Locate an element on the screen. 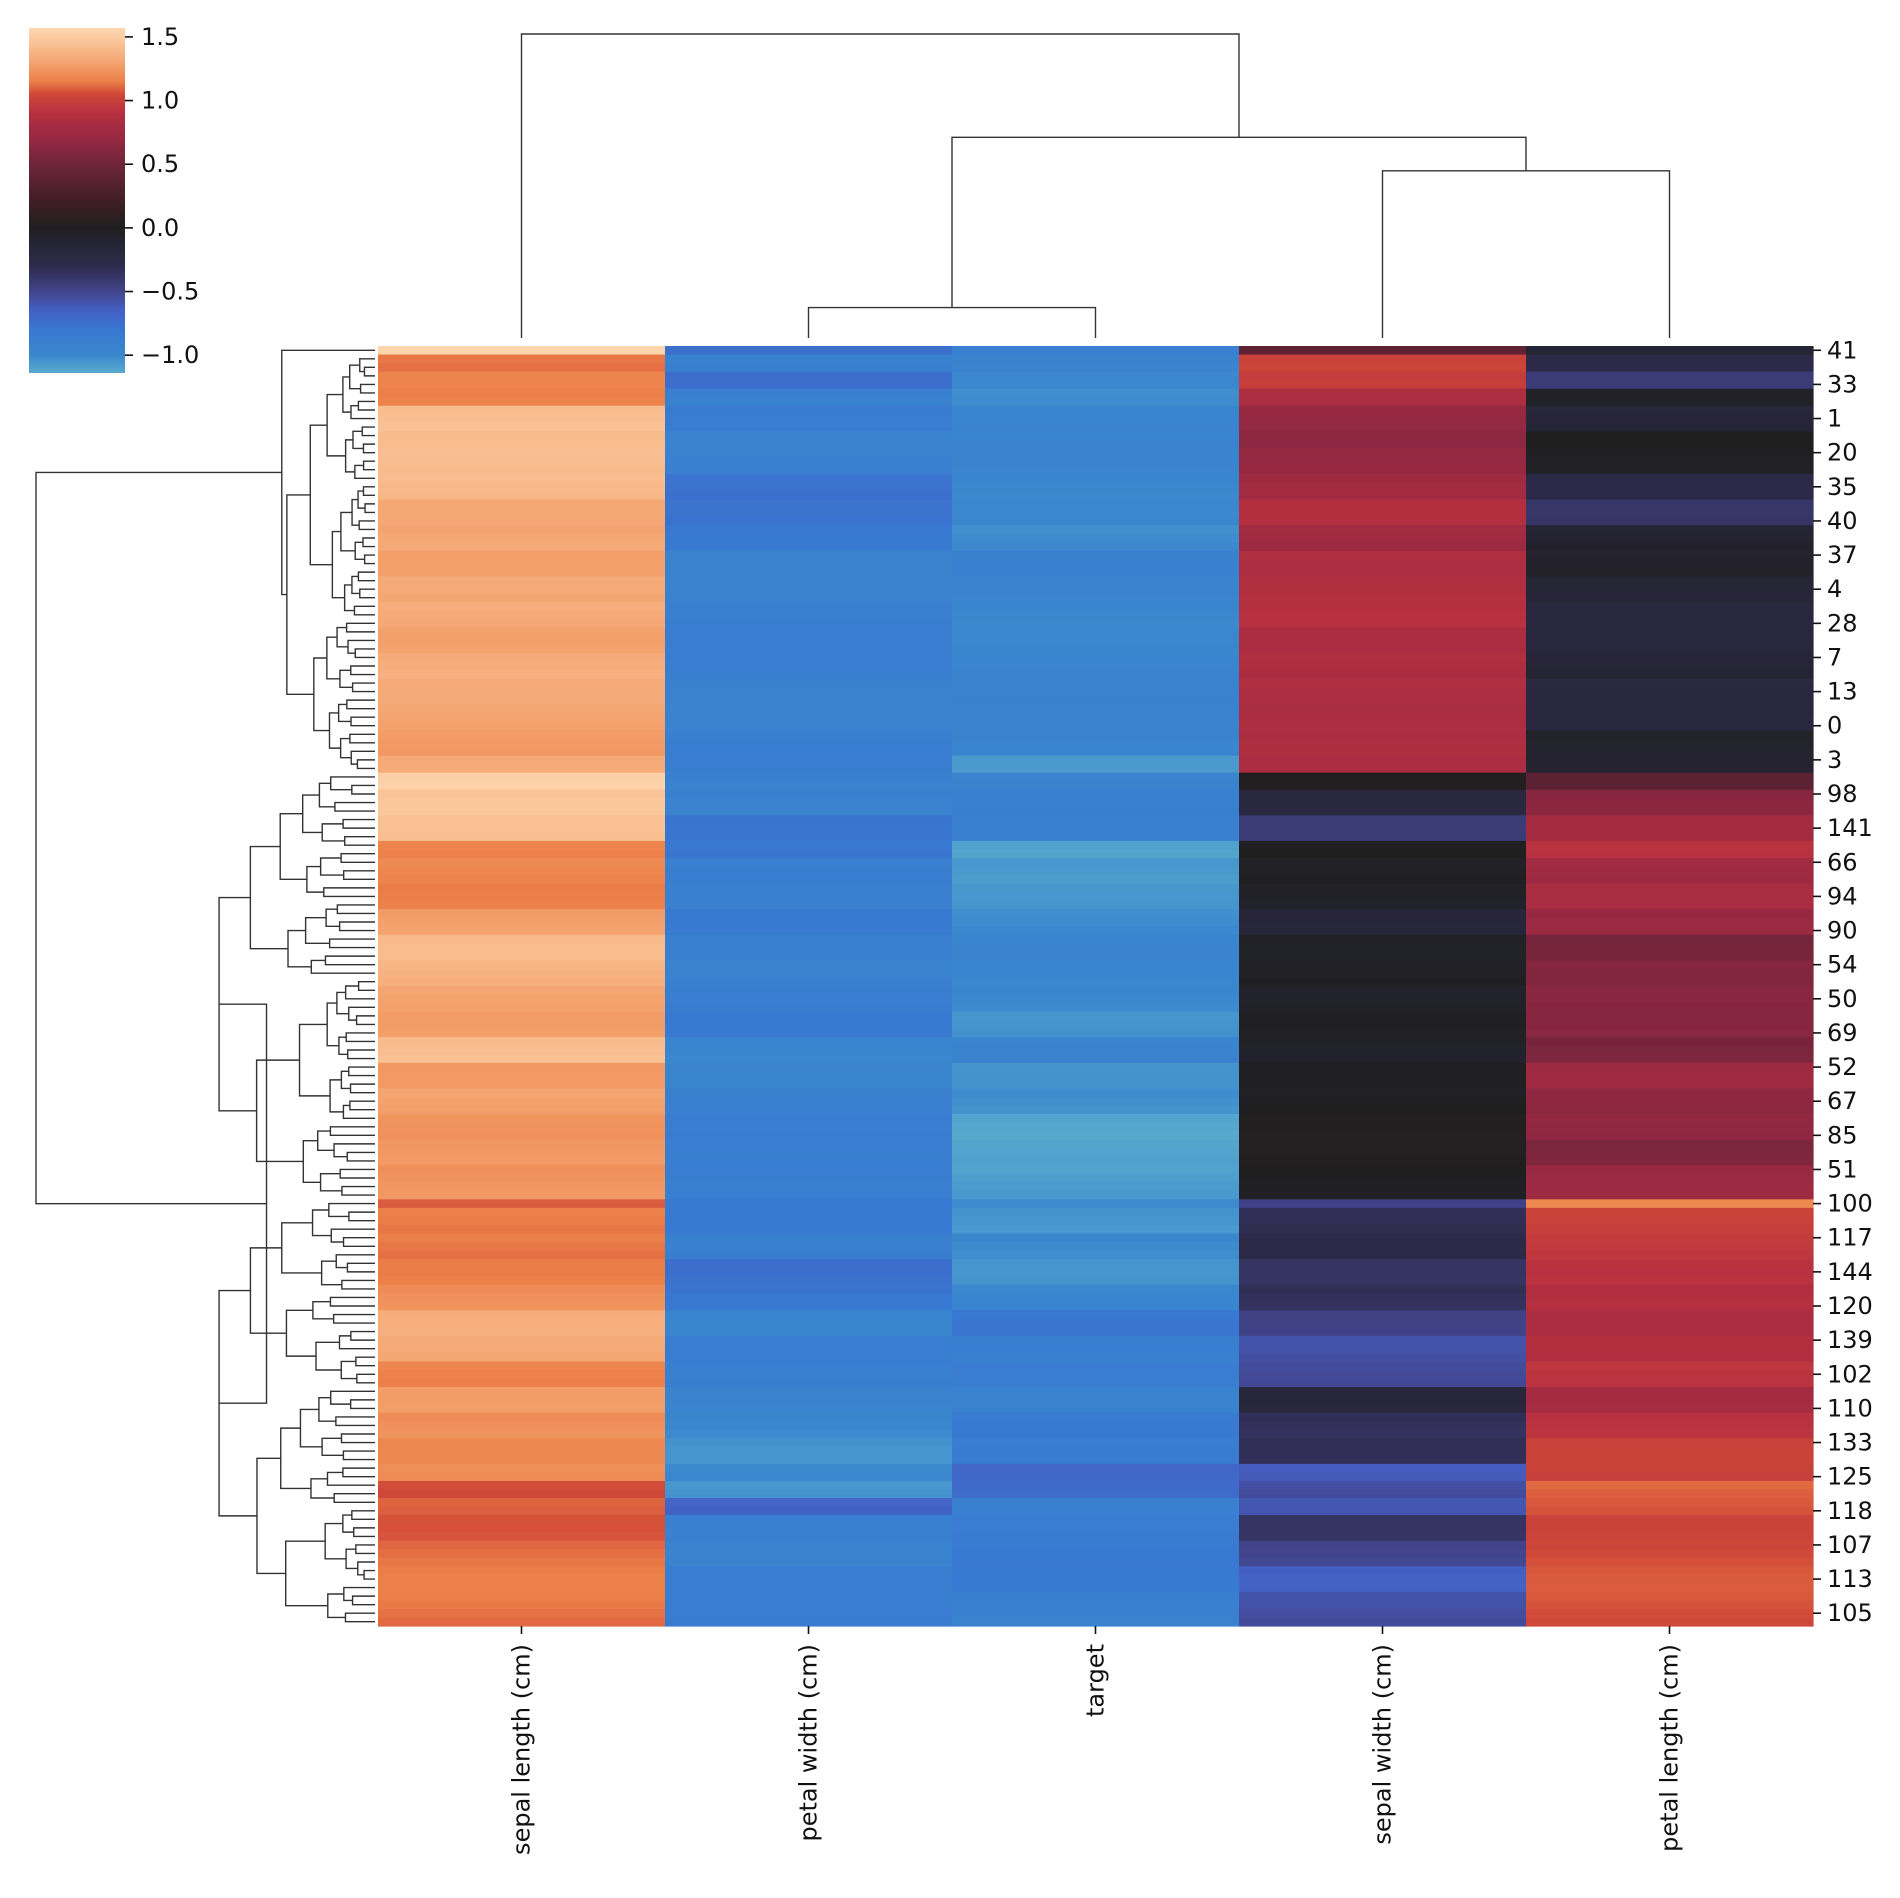  row-tick-label: 3 is located at coordinates (1834, 760).